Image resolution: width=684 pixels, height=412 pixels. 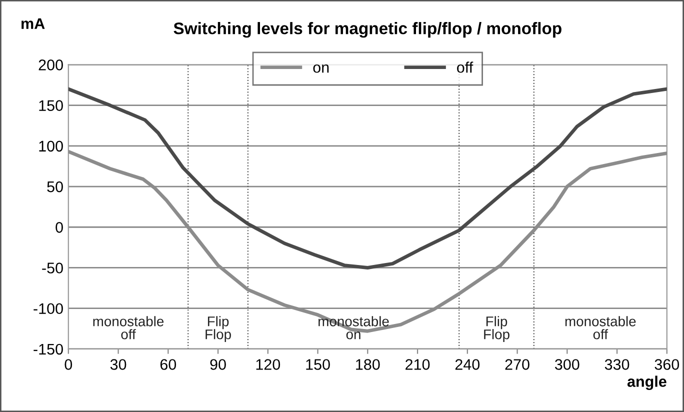 I want to click on y-tick-label: -150, so click(x=48, y=349).